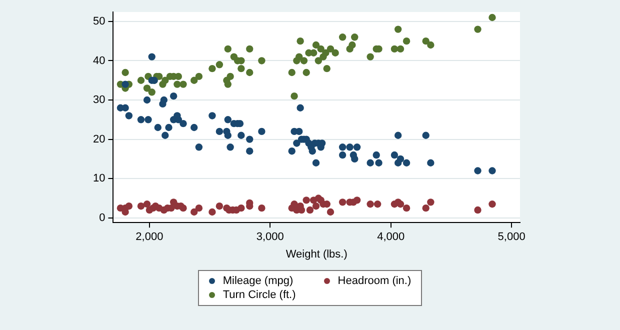  What do you see at coordinates (99, 60) in the screenshot?
I see `y-tick-label: 40` at bounding box center [99, 60].